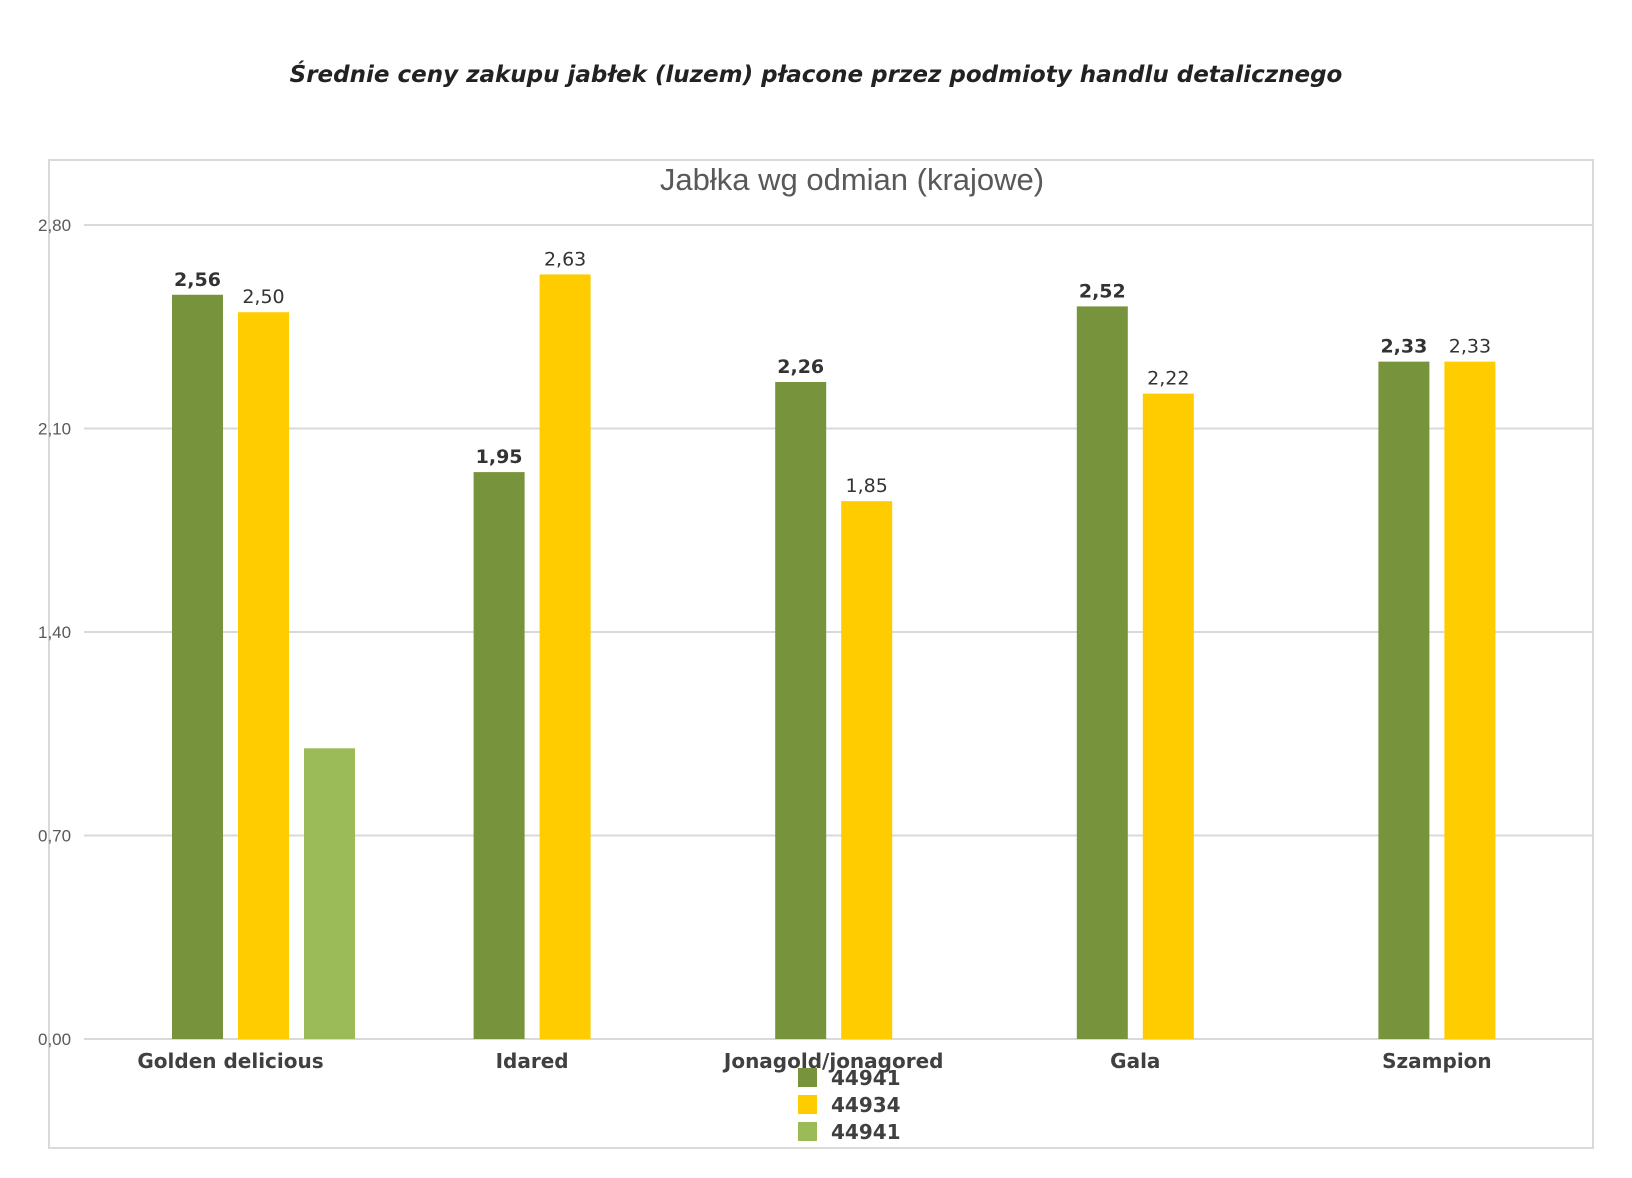  I want to click on y-tick-label: 2,10, so click(54, 429).